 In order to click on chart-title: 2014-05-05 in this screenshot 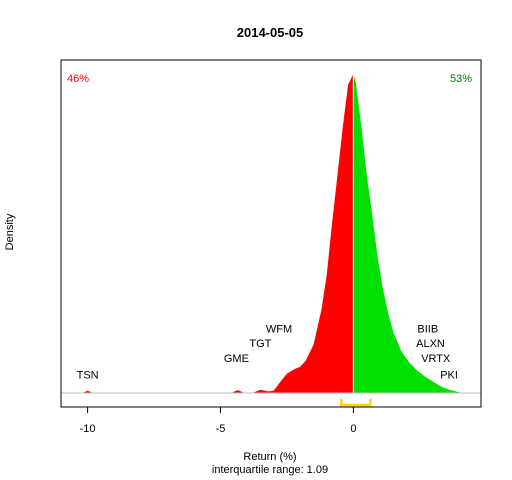, I will do `click(270, 32)`.